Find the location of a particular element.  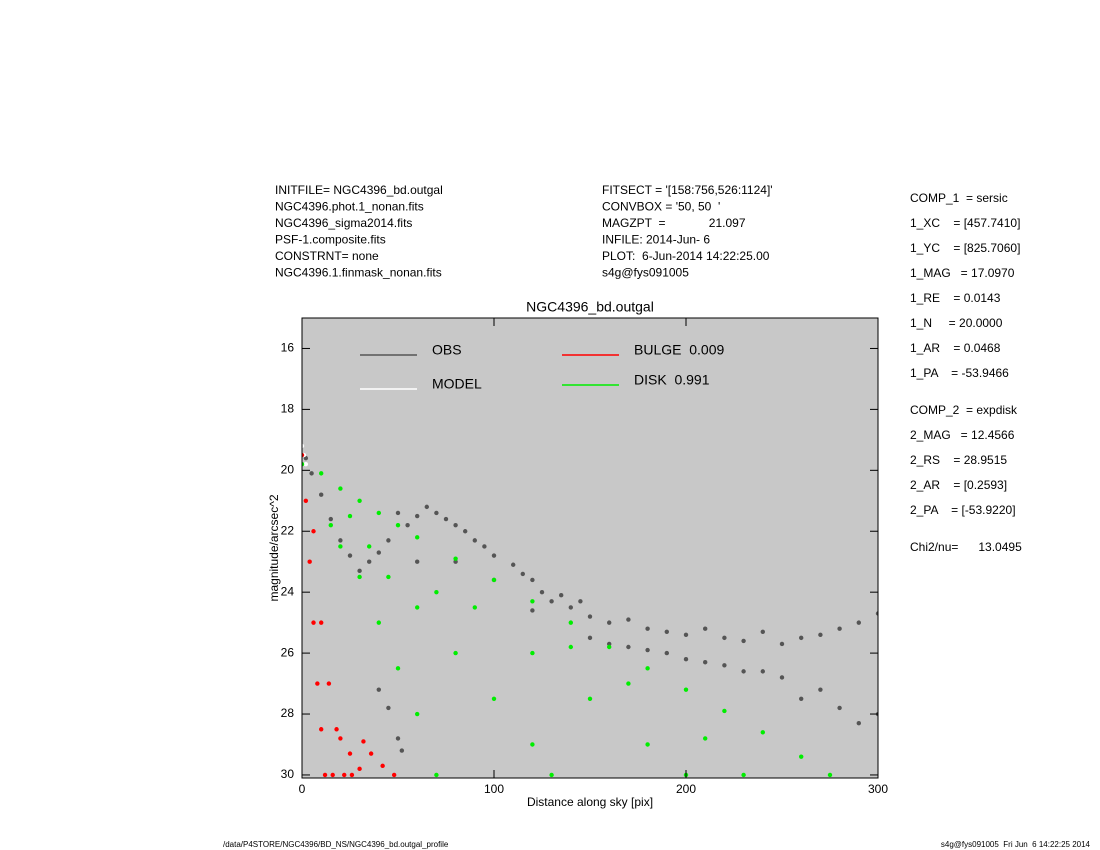

y-tick-label: 28 is located at coordinates (288, 713).